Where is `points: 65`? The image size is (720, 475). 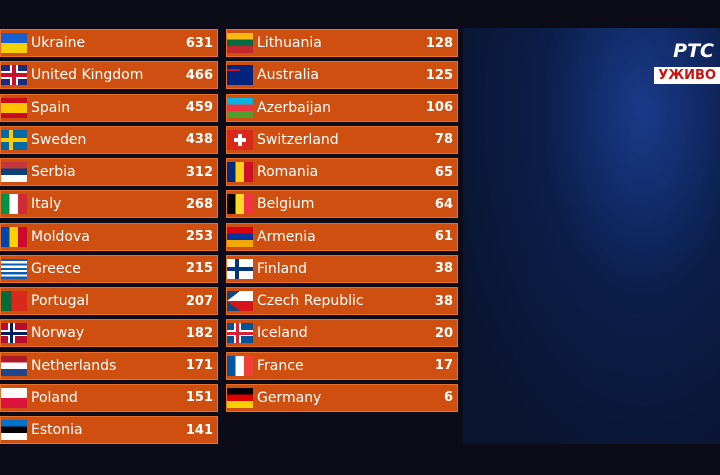
points: 65 is located at coordinates (443, 172).